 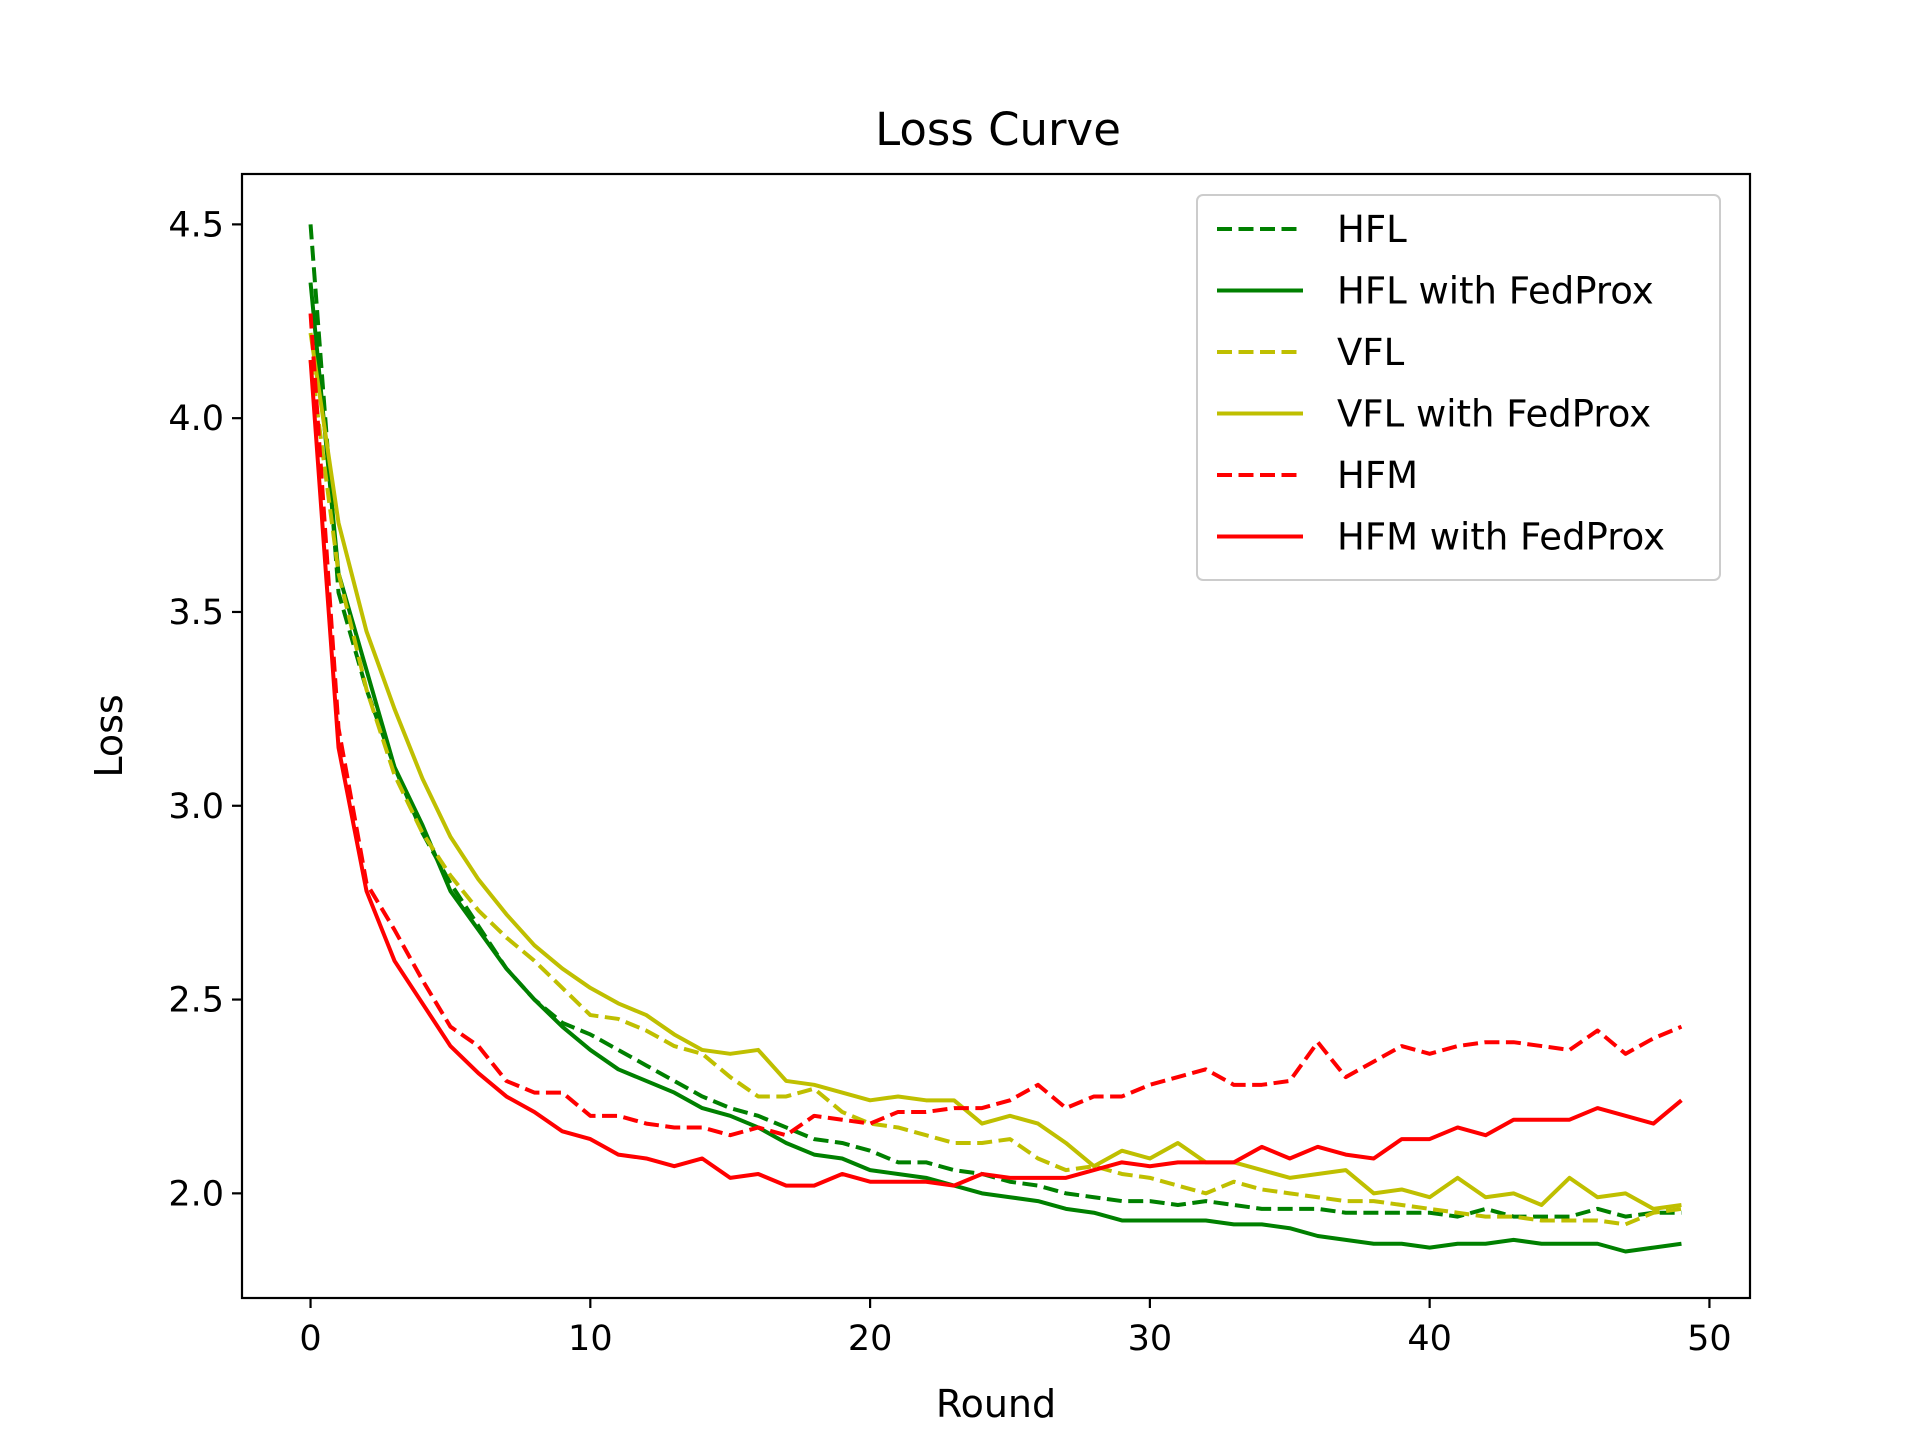 I want to click on chart-title: Loss Curve, so click(x=998, y=129).